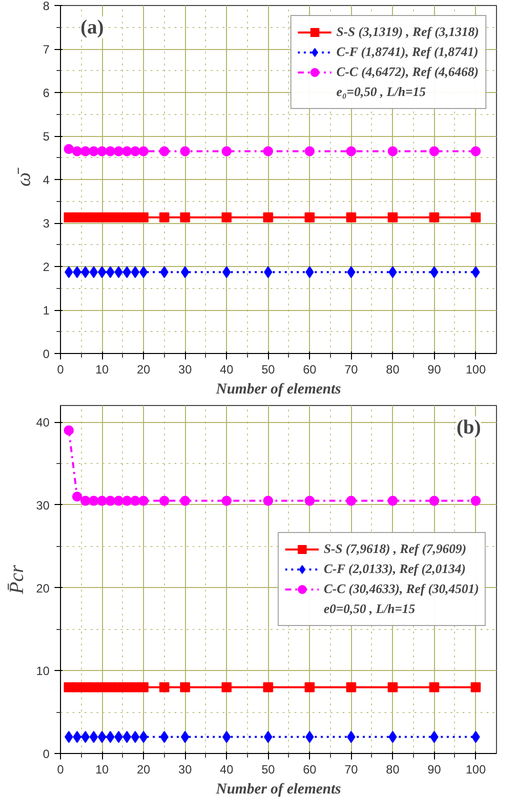 This screenshot has height=803, width=516. I want to click on y-tick-label: 1, so click(46, 311).